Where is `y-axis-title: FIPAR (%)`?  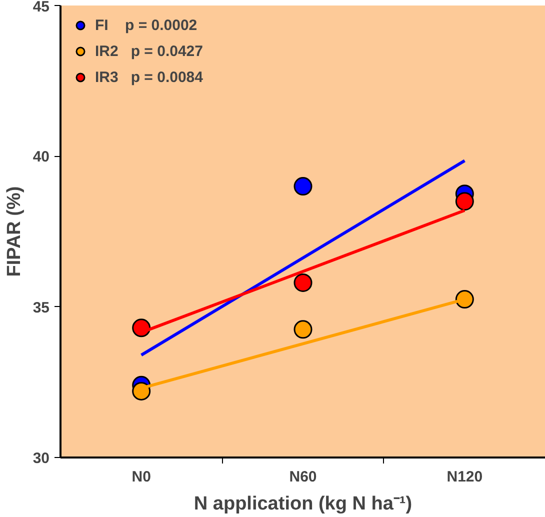
y-axis-title: FIPAR (%) is located at coordinates (14, 231).